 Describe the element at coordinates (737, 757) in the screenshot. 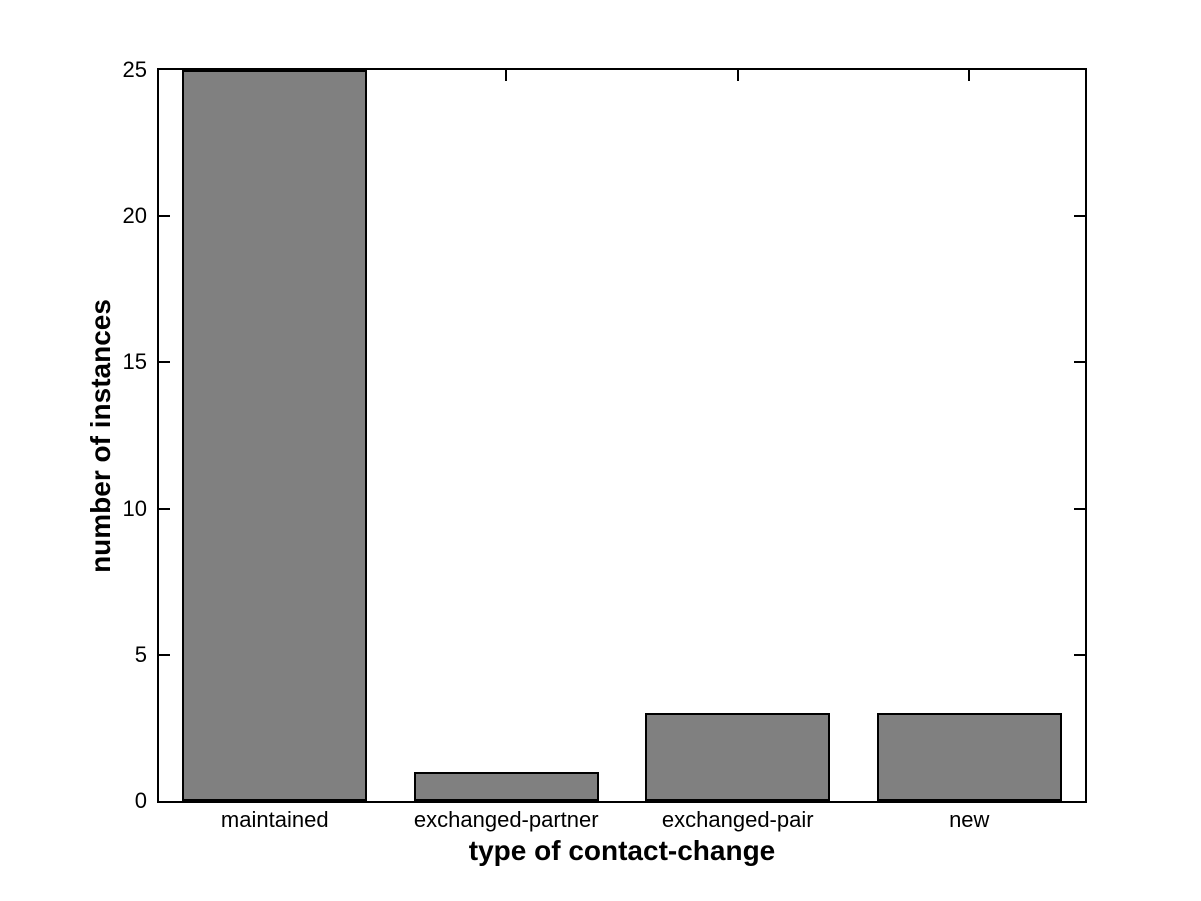

I see `bar-exchanged-pair` at that location.